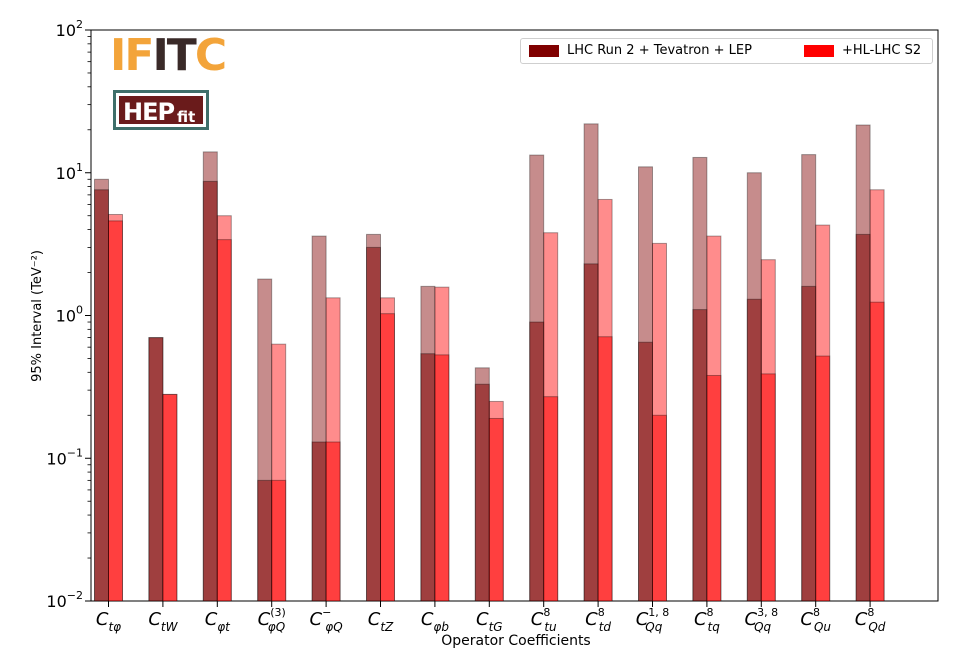 The height and width of the screenshot is (668, 960). I want to click on x-tick-label-8: C8 tu, so click(544, 620).